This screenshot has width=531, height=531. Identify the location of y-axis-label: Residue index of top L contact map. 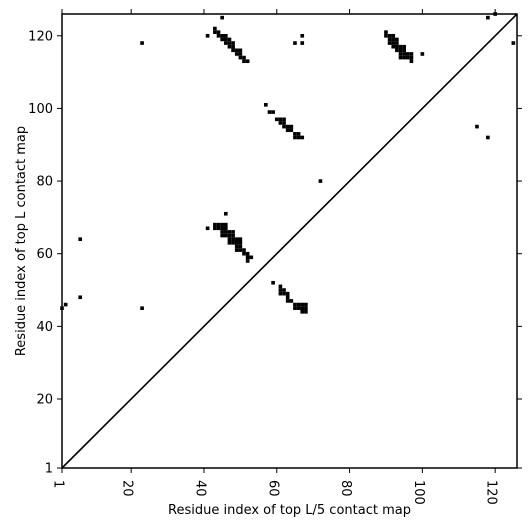
(21, 241).